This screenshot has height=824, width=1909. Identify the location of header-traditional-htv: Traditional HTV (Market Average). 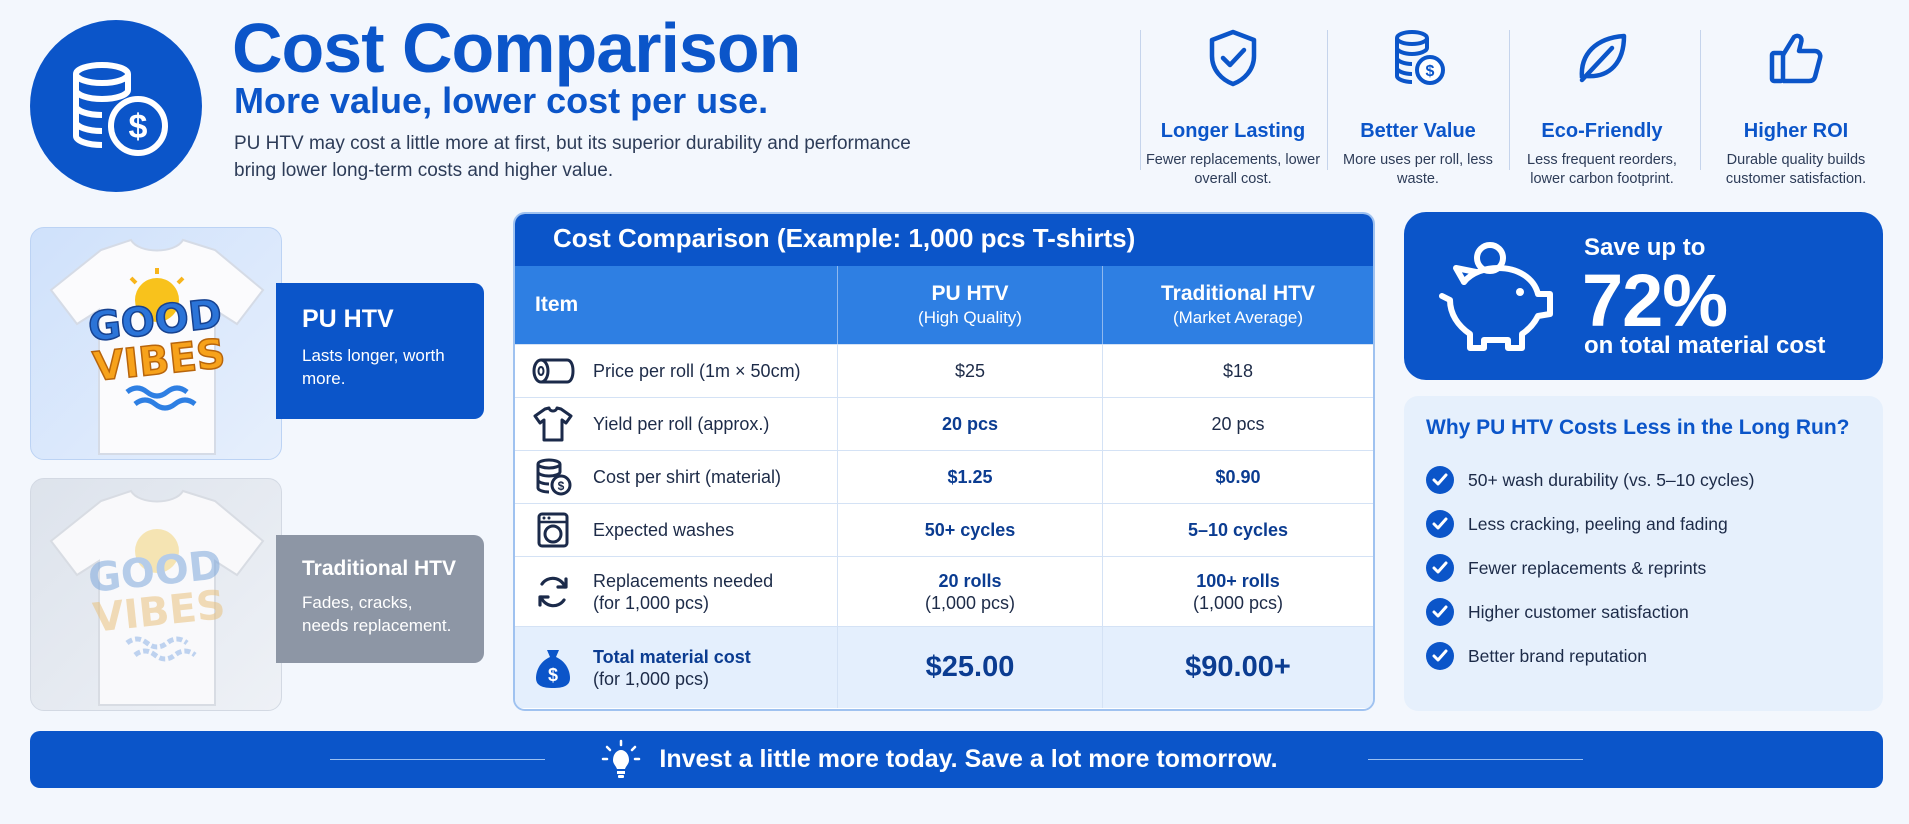
(1238, 305).